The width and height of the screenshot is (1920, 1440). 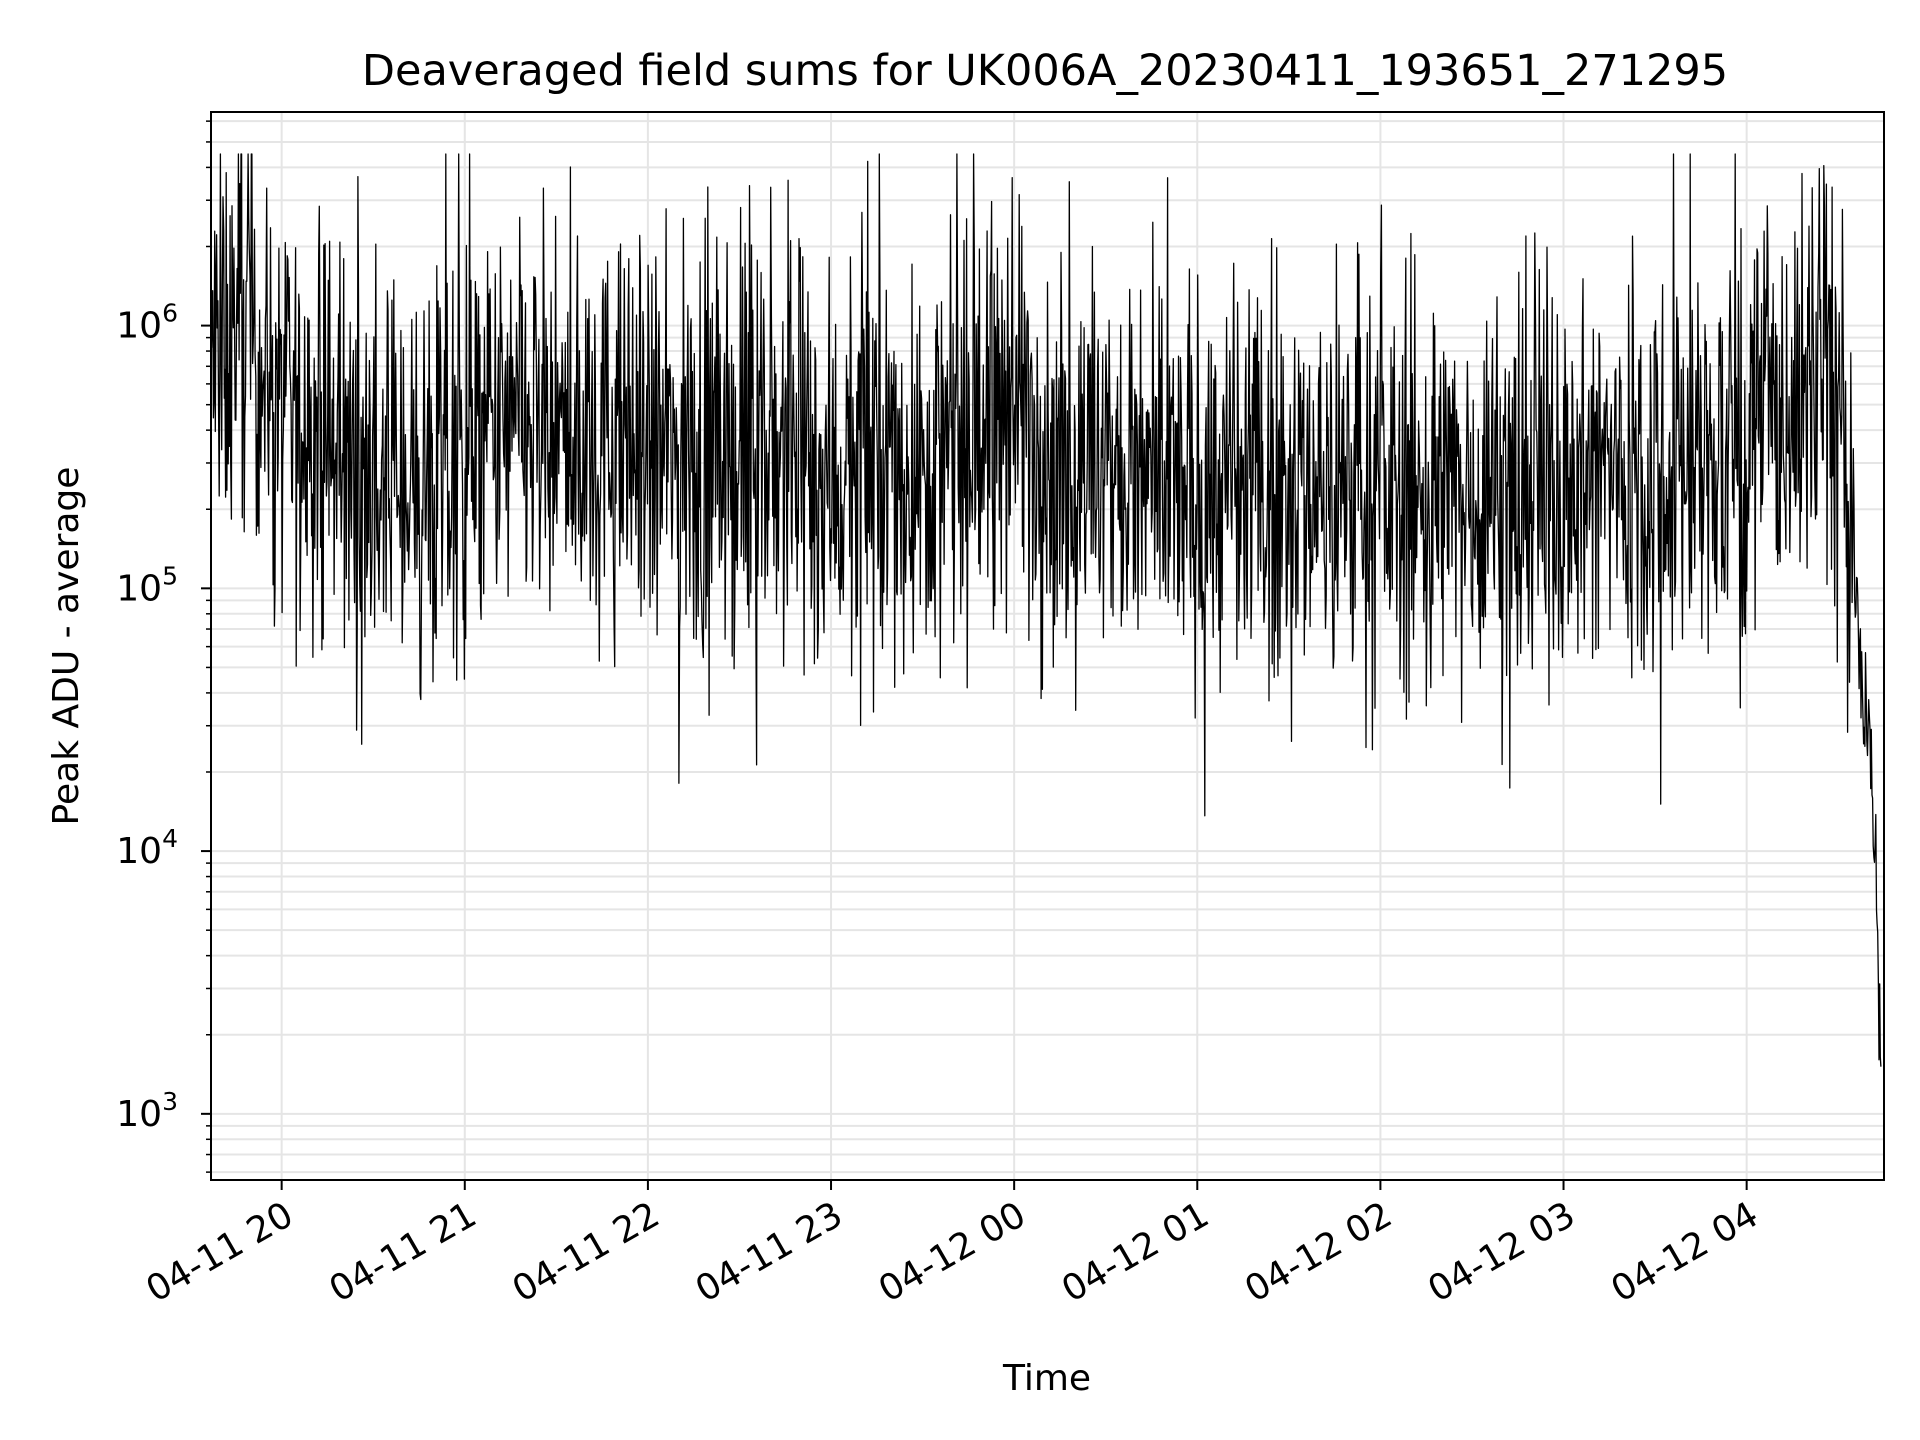 What do you see at coordinates (66, 646) in the screenshot?
I see `y-axis-label: Peak ADU - average` at bounding box center [66, 646].